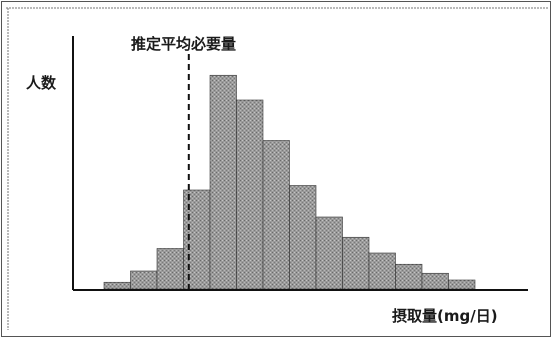 This screenshot has width=553, height=339. What do you see at coordinates (445, 316) in the screenshot?
I see `x-axis-label: 摂取量(mg/日)` at bounding box center [445, 316].